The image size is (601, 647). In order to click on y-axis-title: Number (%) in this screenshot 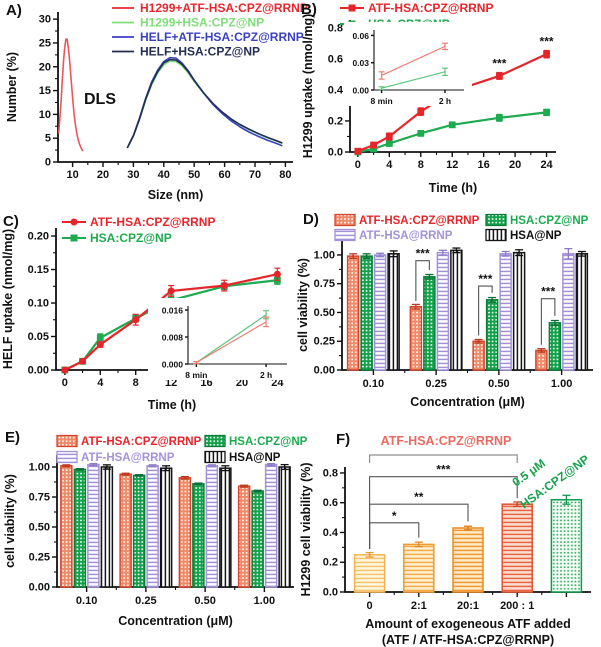, I will do `click(12, 87)`.